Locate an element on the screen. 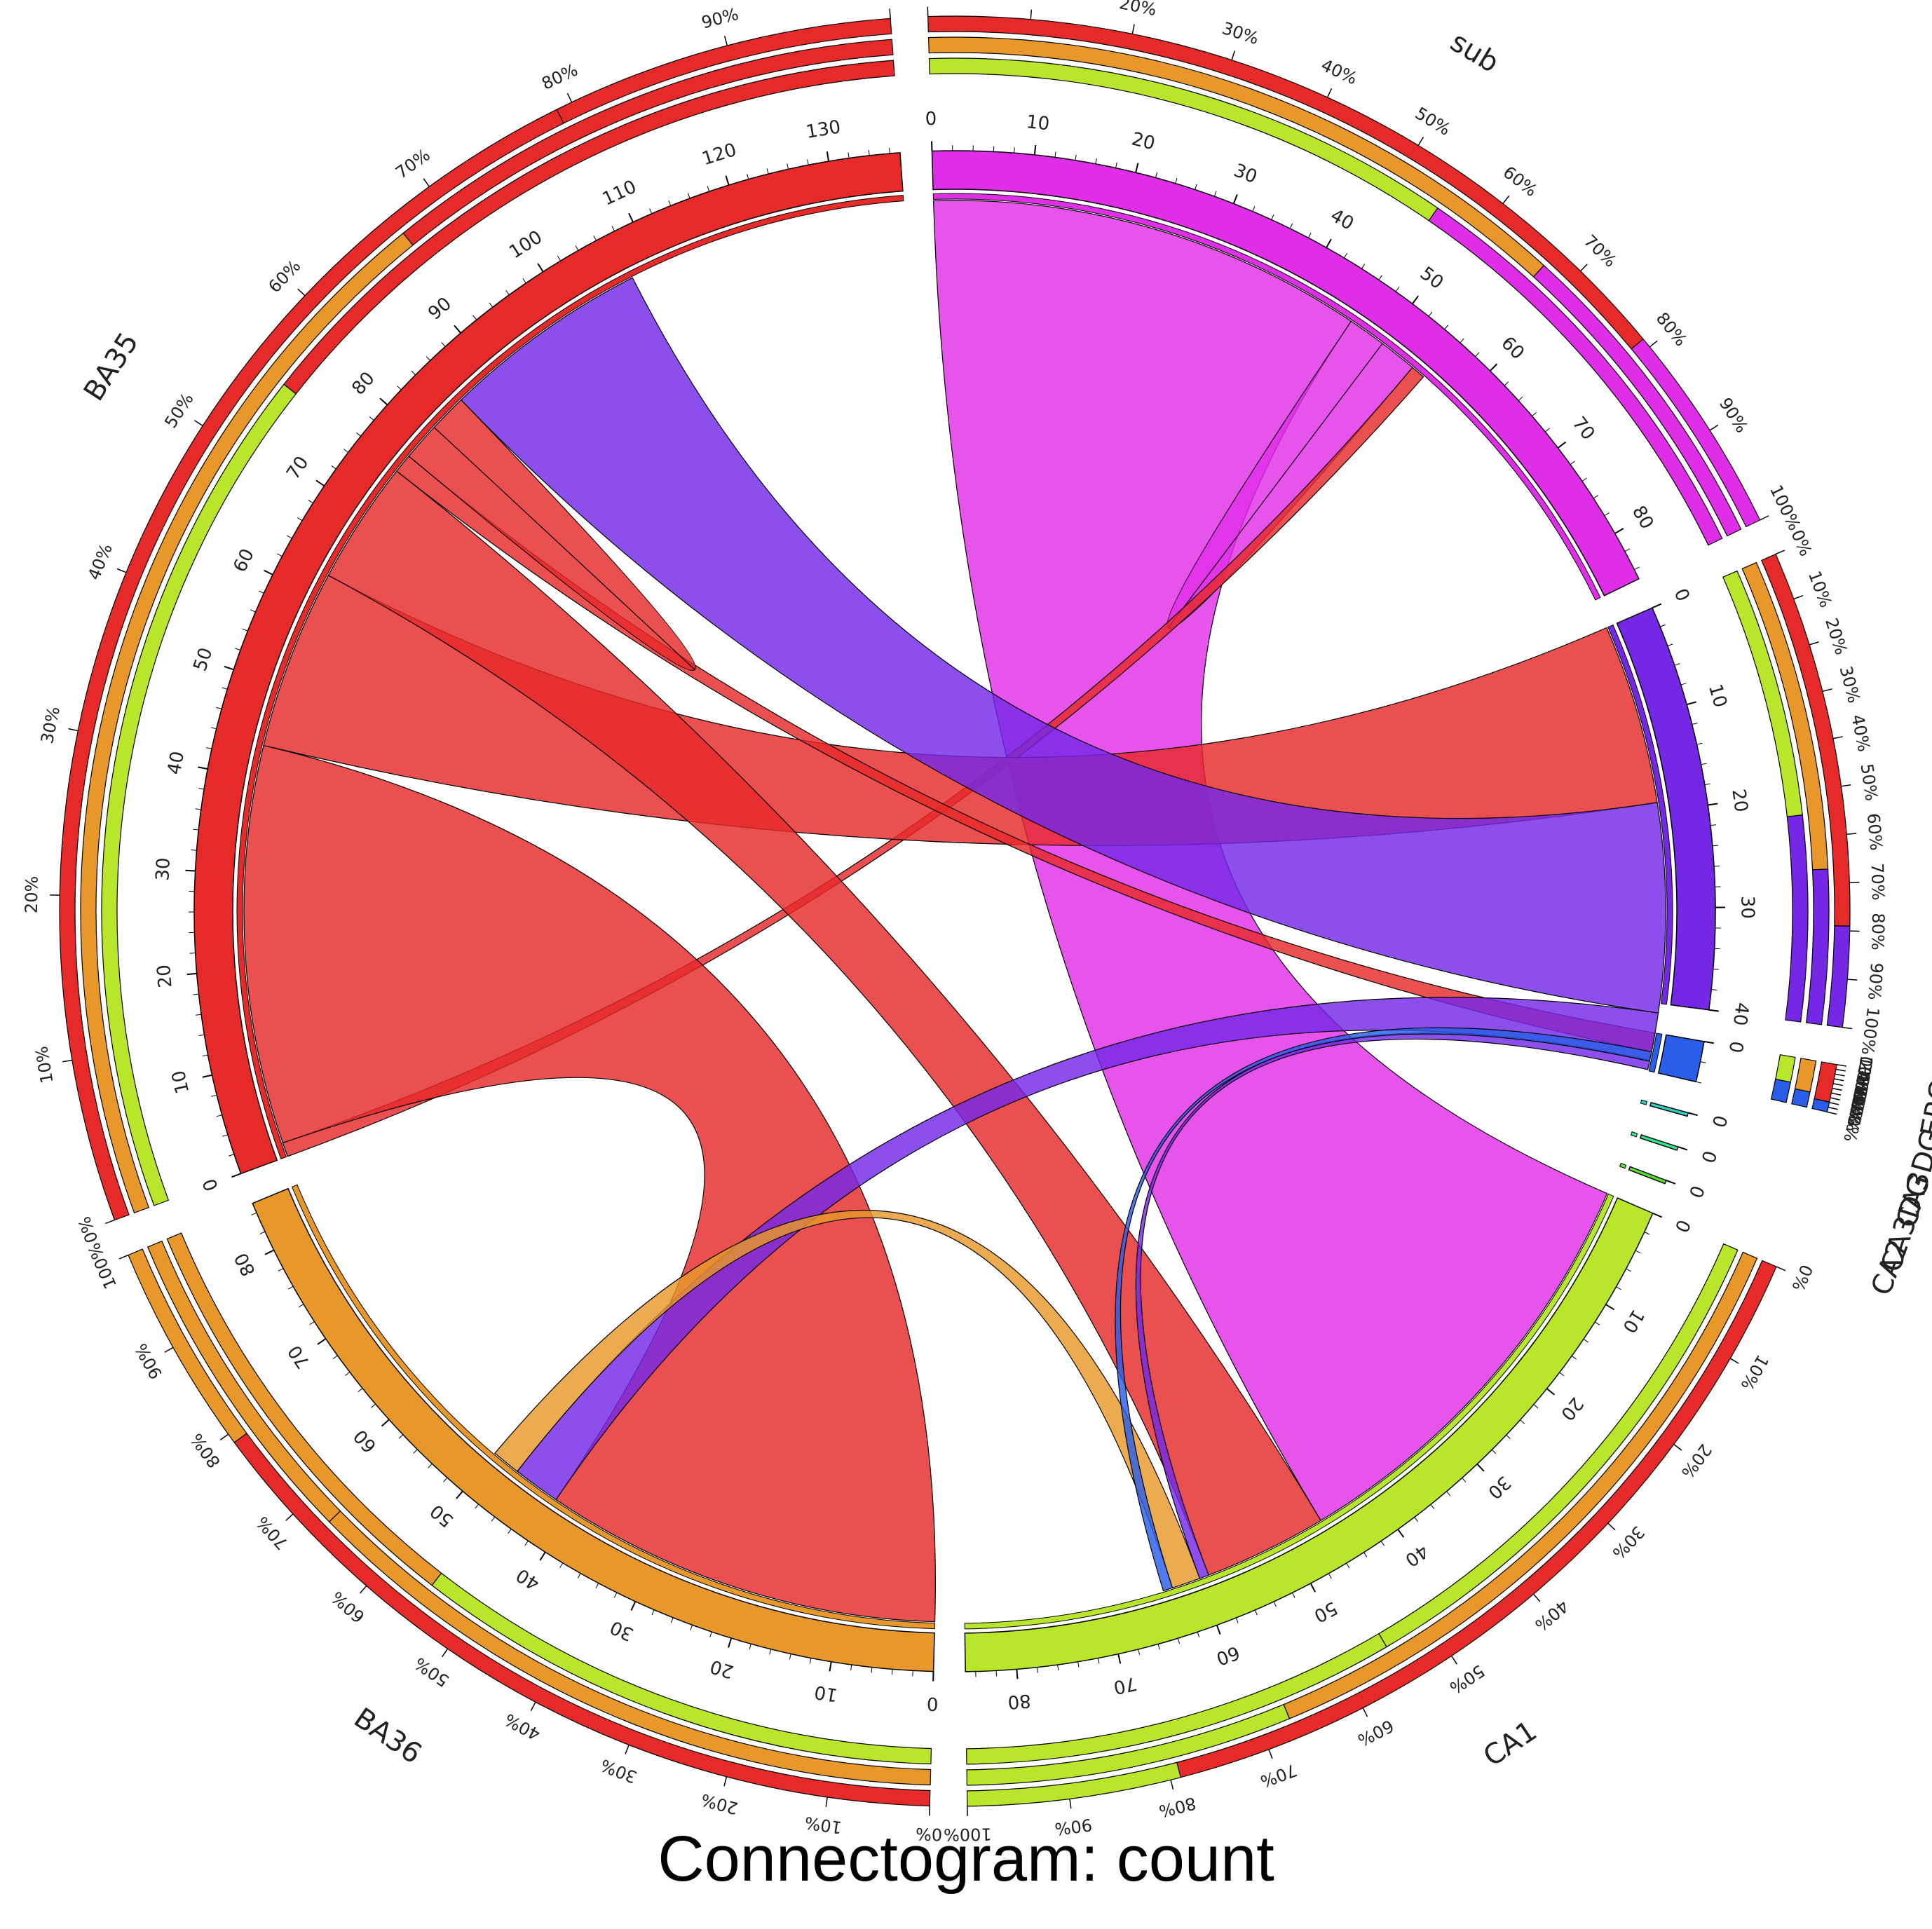  segment-sub-0-pct-label: 90% is located at coordinates (1733, 415).